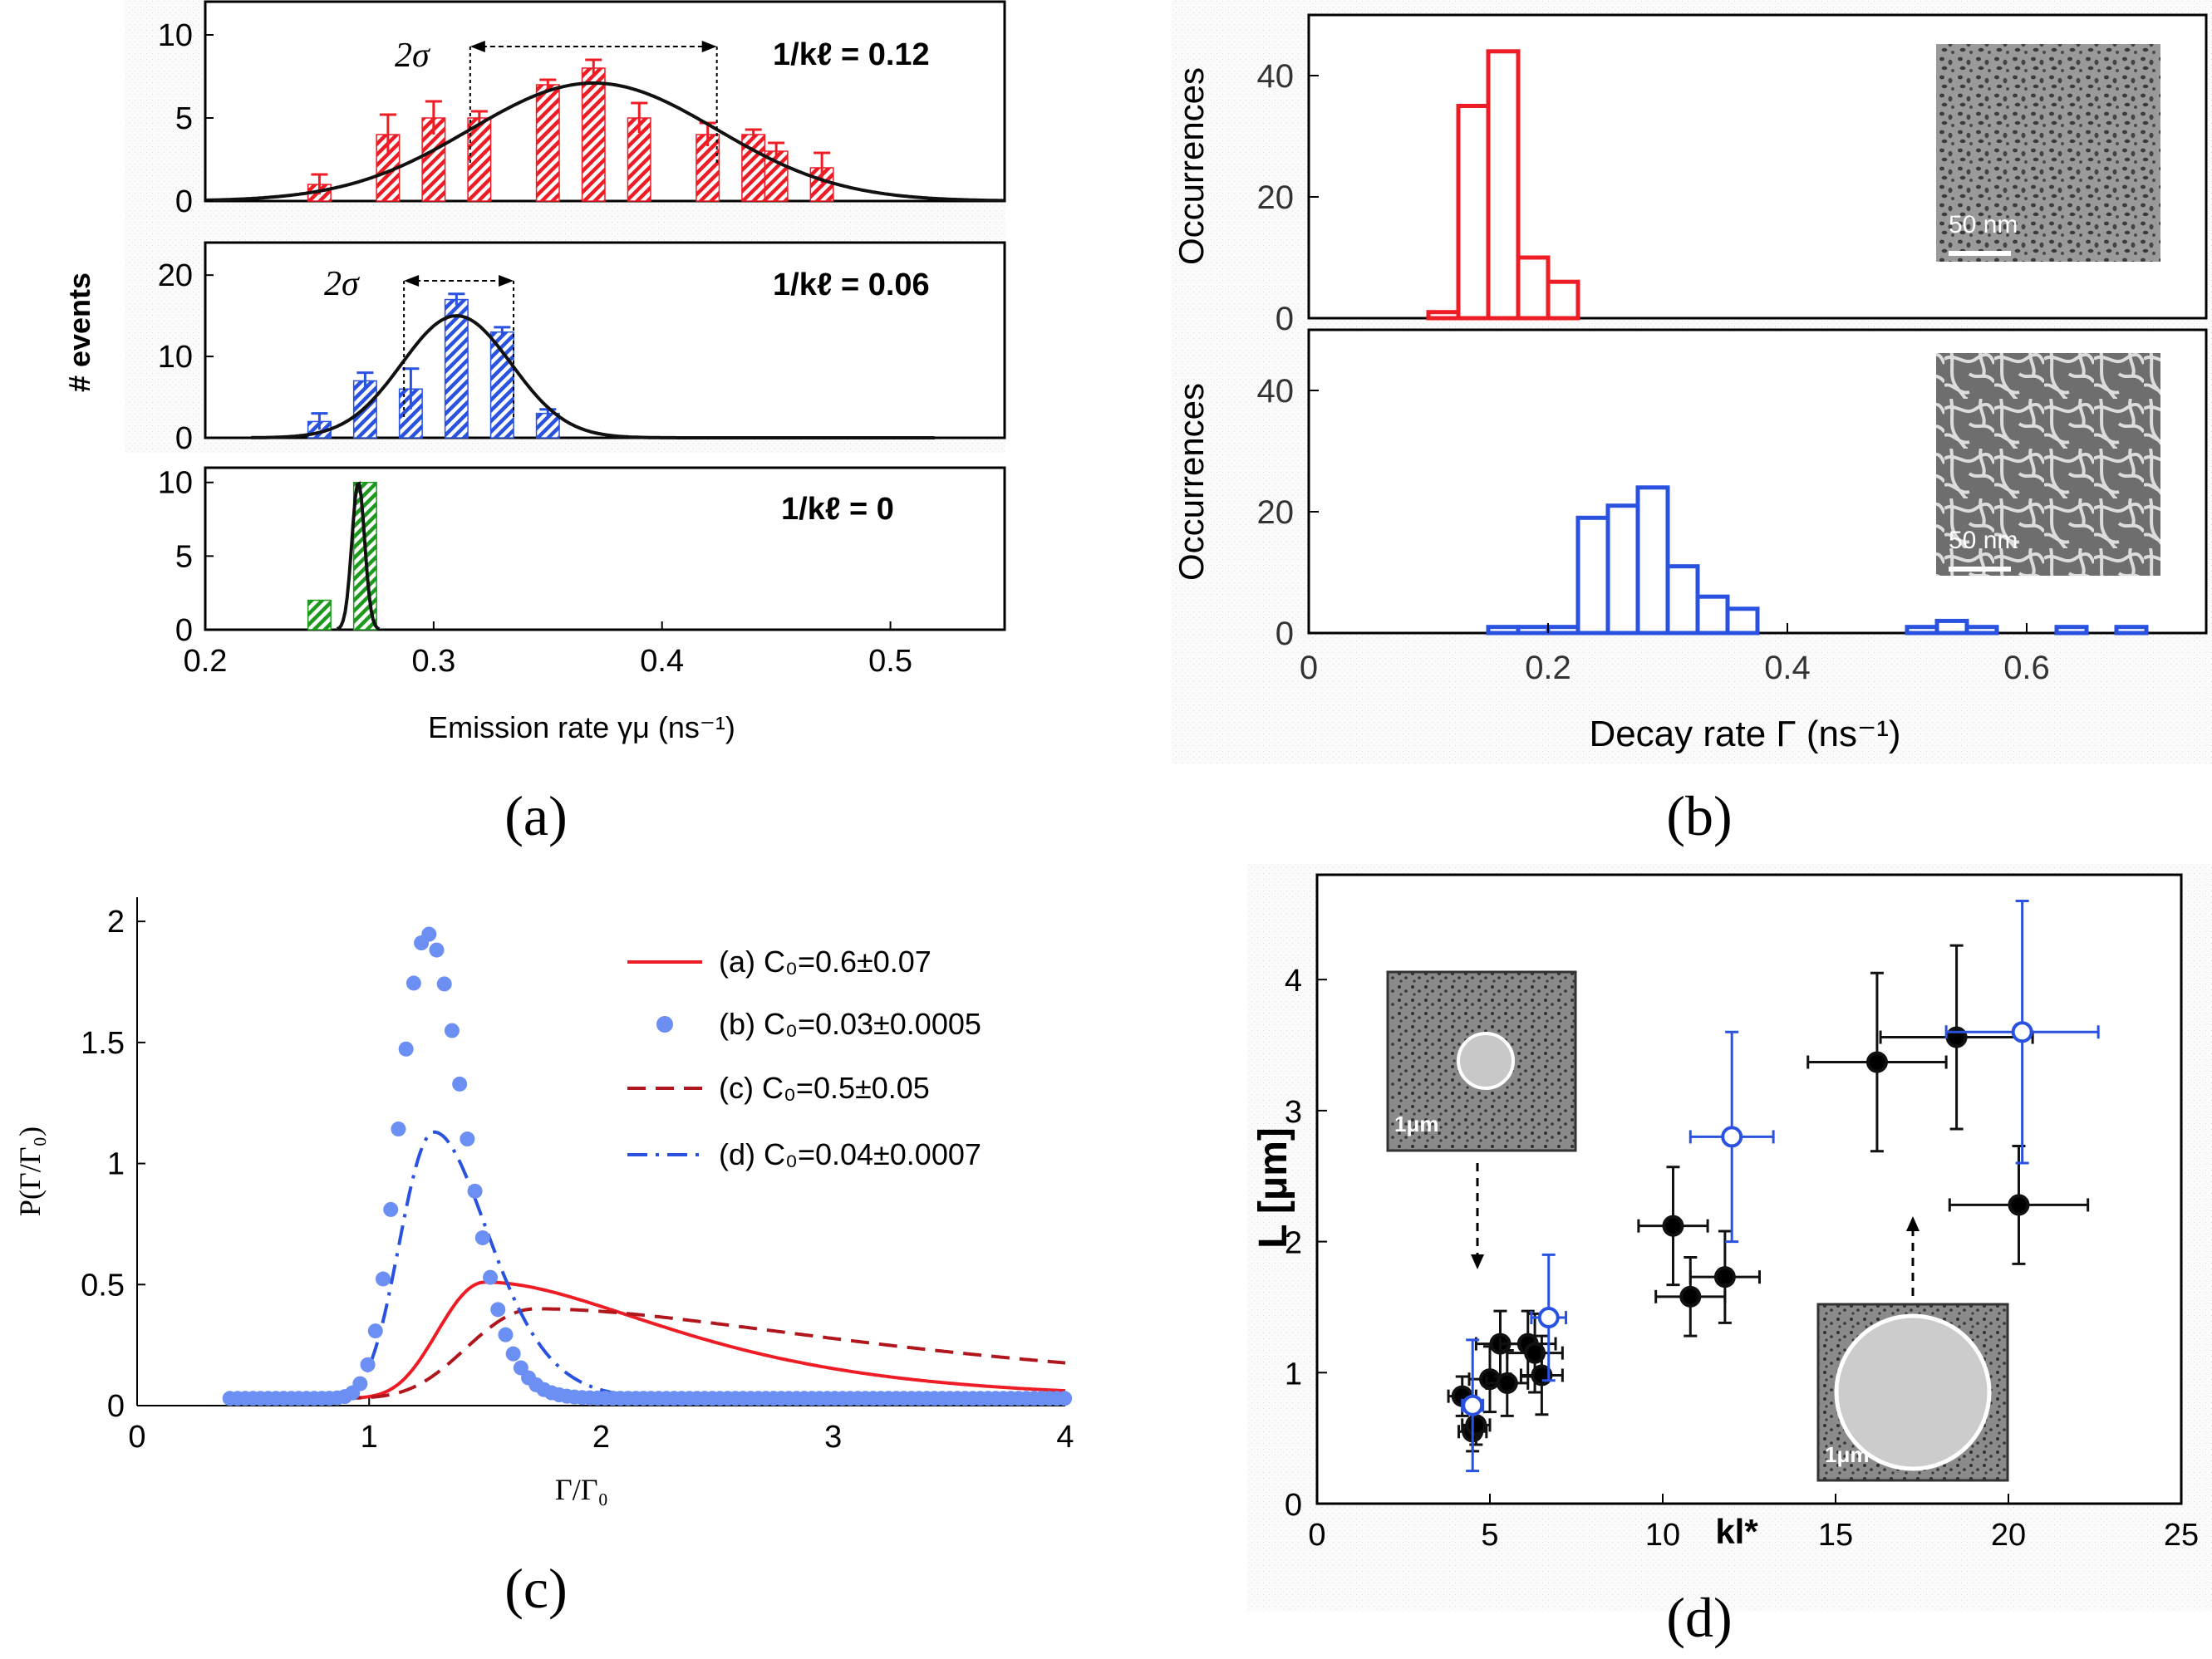 This screenshot has height=1659, width=2212. What do you see at coordinates (137, 1437) in the screenshot?
I see `c-xtick-label: 0` at bounding box center [137, 1437].